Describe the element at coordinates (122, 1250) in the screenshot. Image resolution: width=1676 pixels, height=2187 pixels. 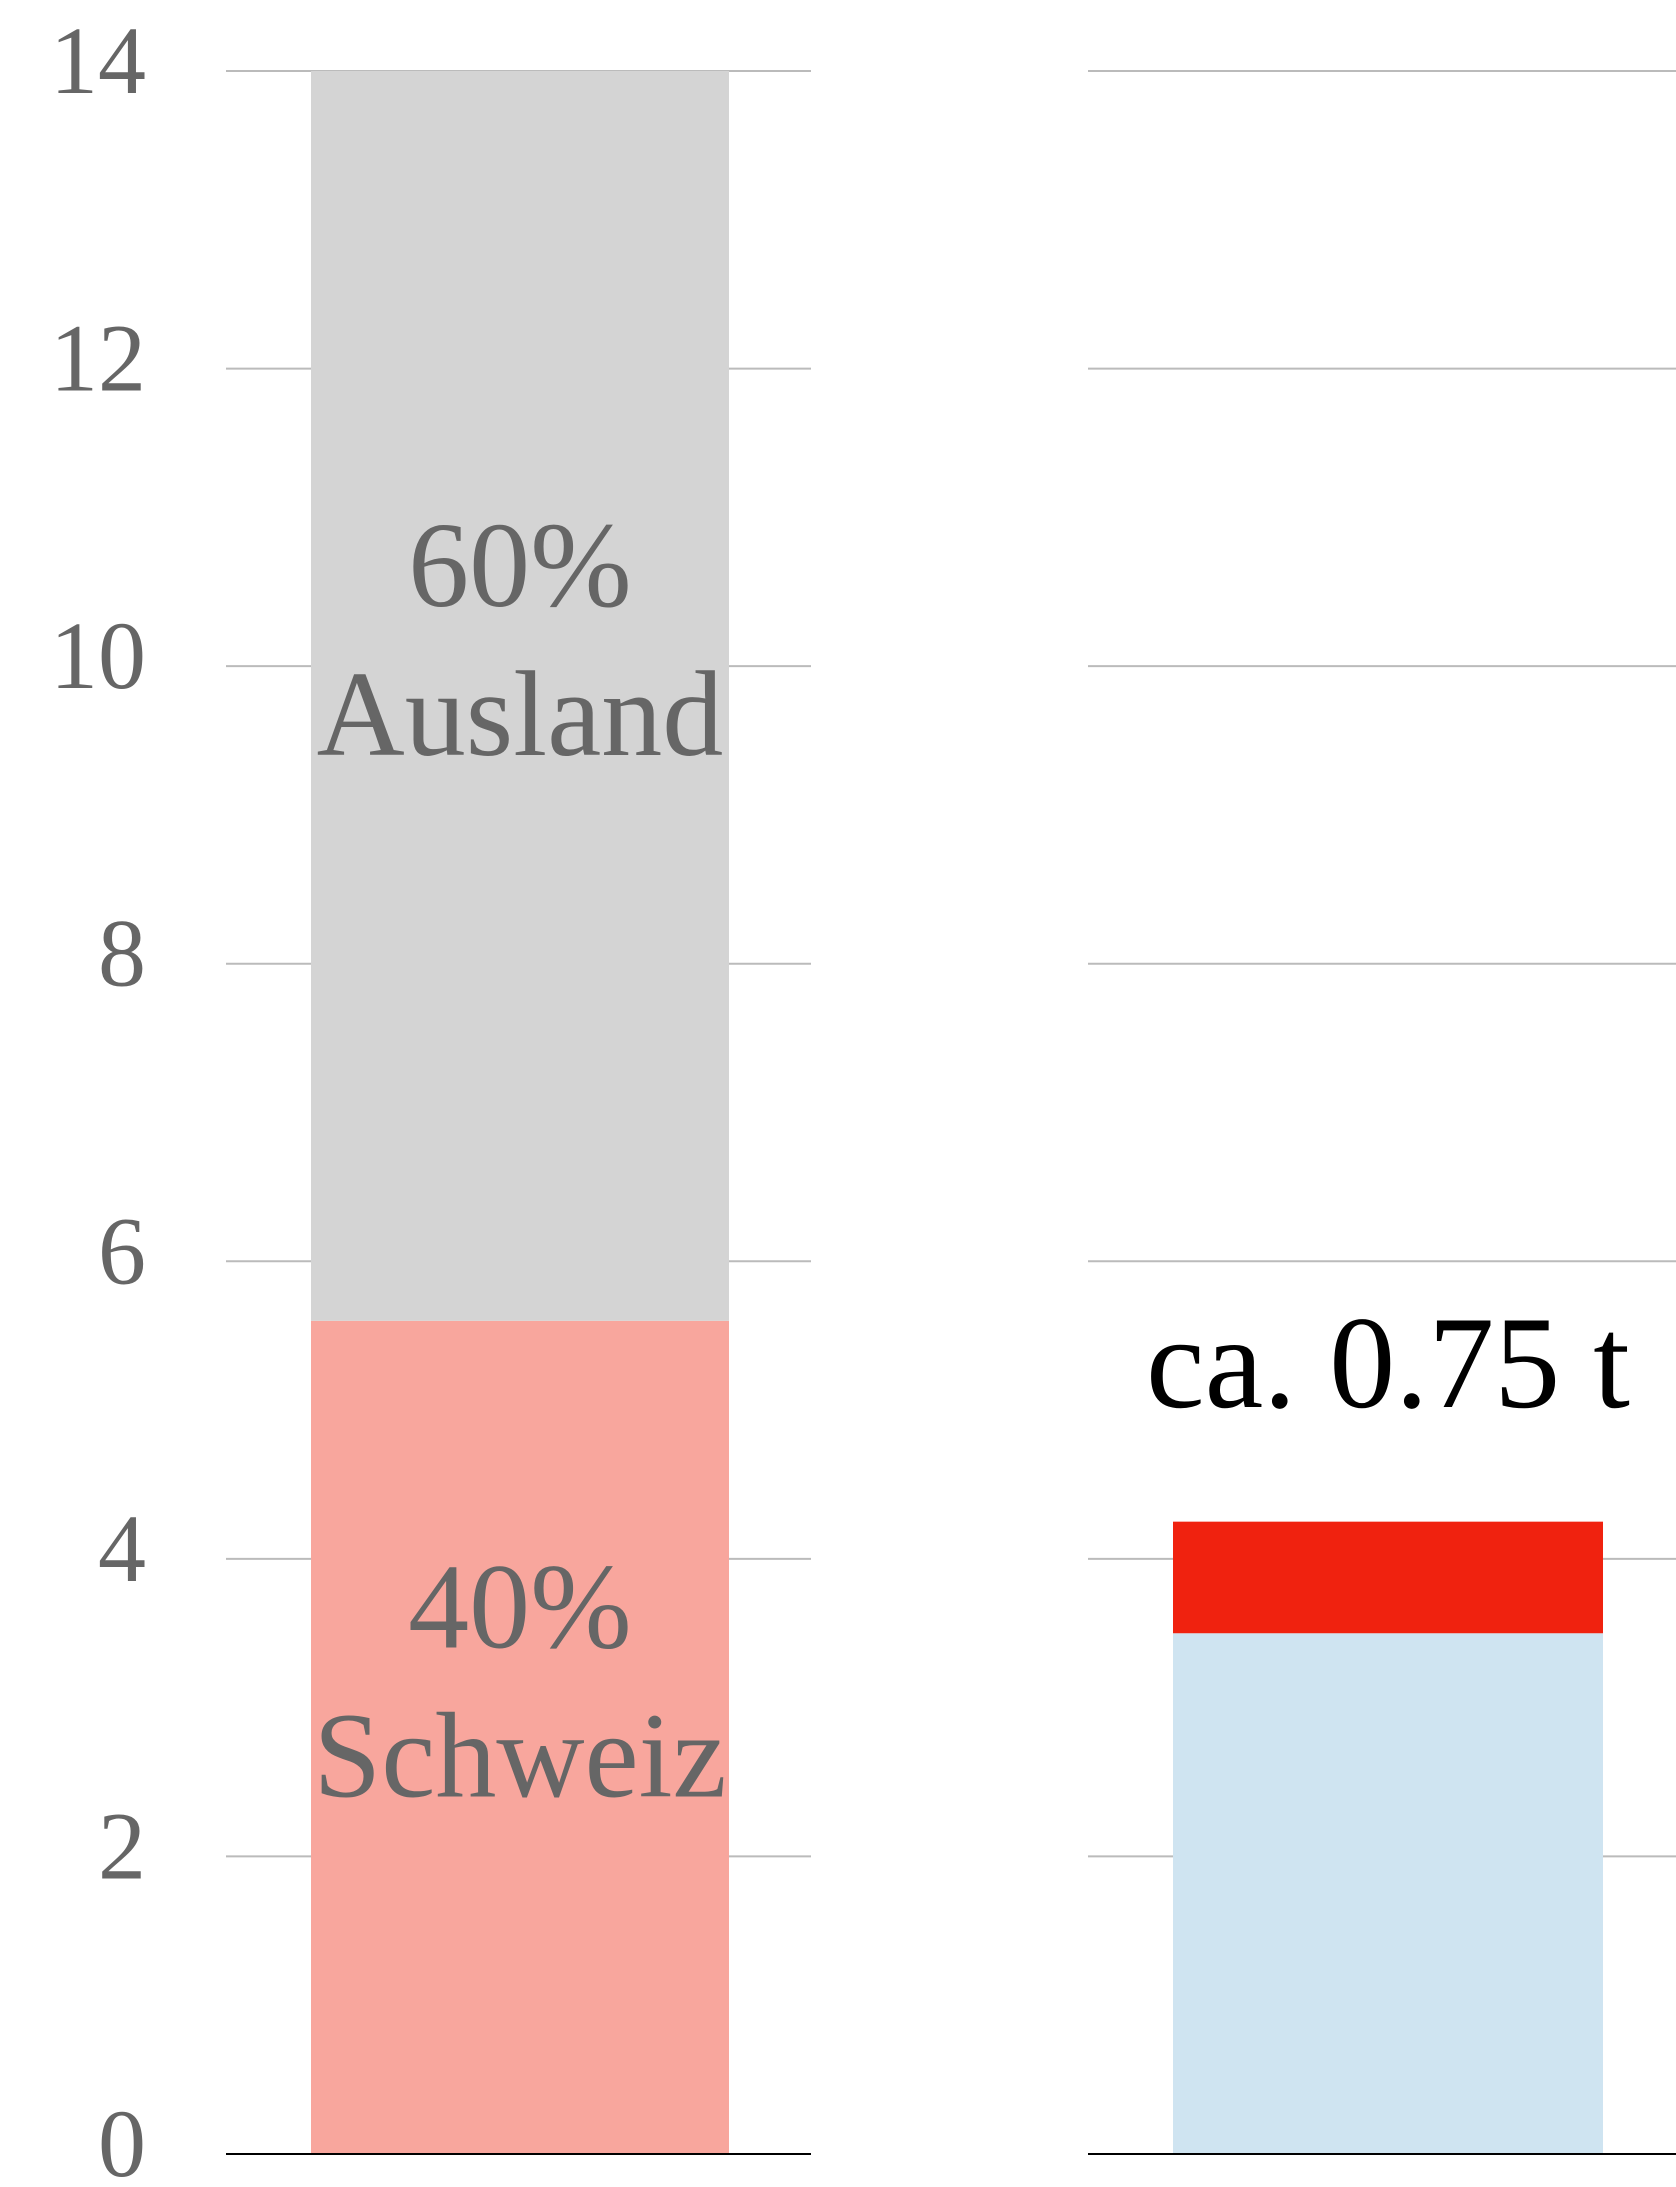
I see `y-tick-label: 6` at that location.